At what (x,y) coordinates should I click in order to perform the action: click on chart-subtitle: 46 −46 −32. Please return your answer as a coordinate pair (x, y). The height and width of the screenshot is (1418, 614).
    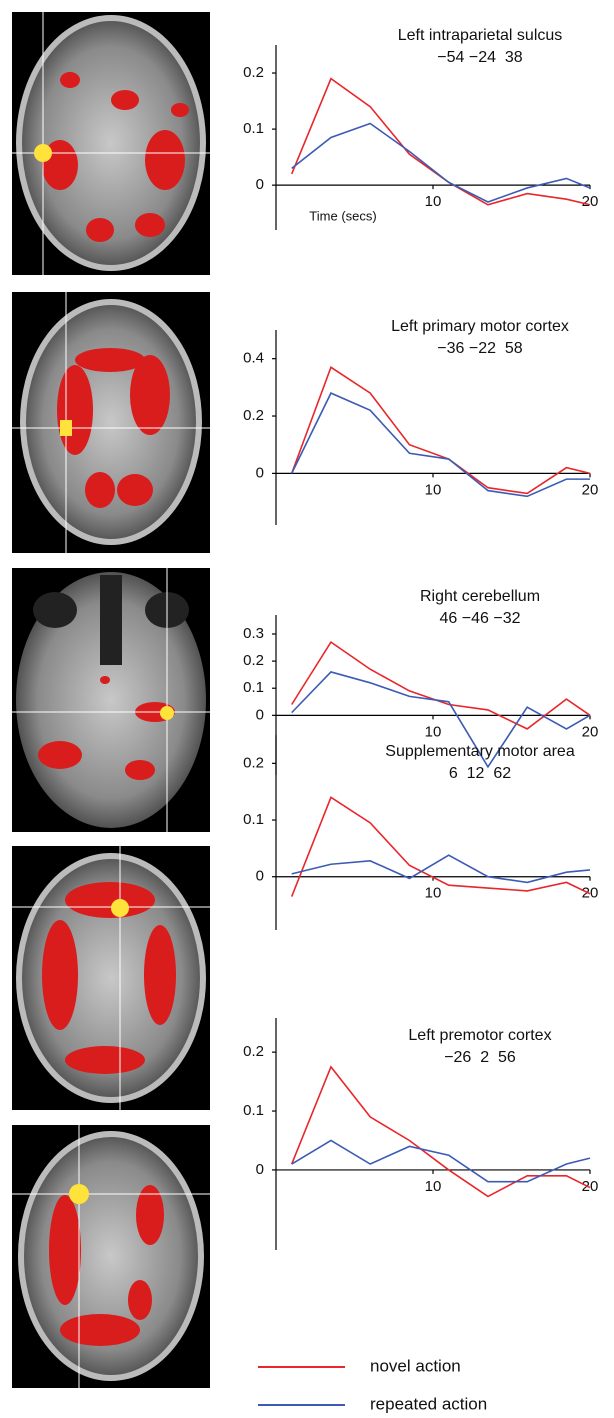
    Looking at the image, I should click on (480, 618).